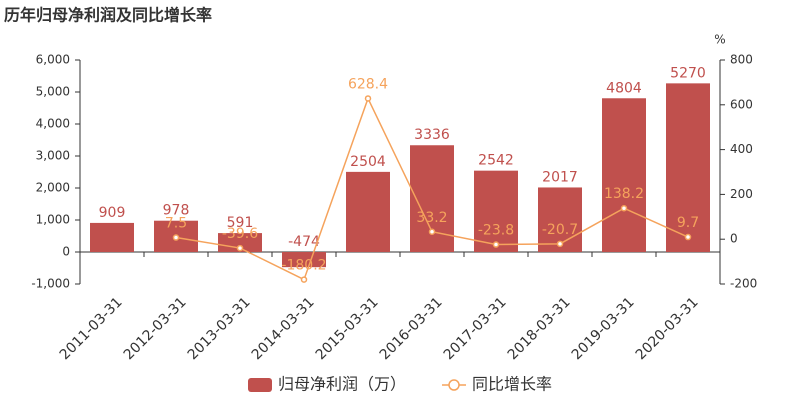  Describe the element at coordinates (342, 384) in the screenshot. I see `legend-label: 归母净利润（万）` at that location.